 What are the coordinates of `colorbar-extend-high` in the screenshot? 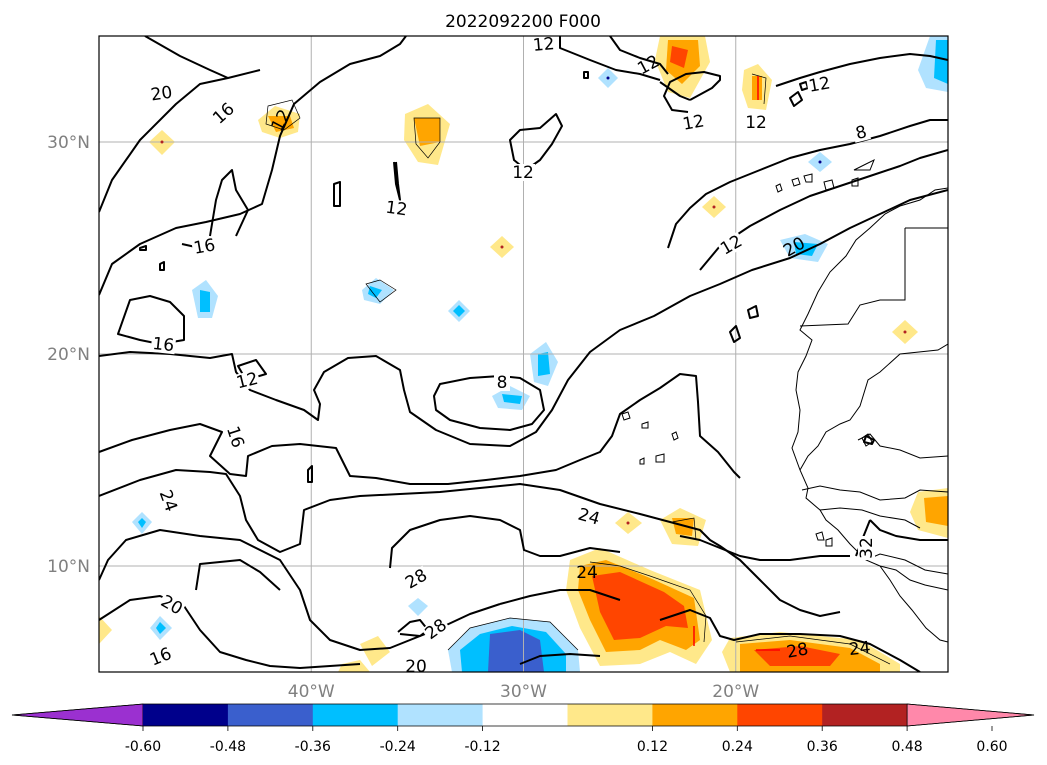 It's located at (970, 715).